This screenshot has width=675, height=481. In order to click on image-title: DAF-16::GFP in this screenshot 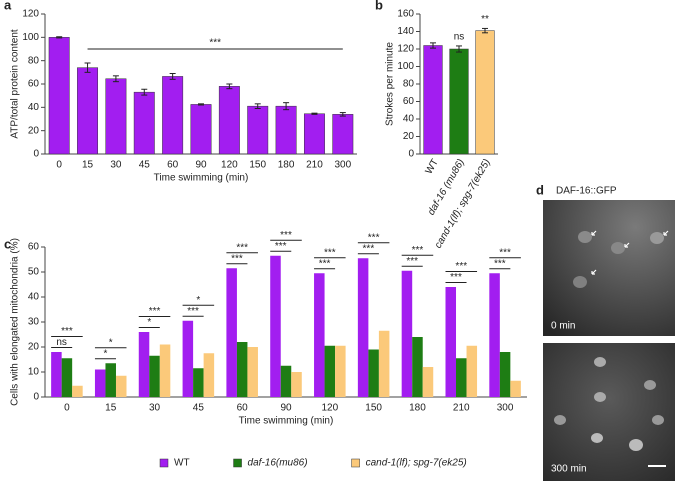, I will do `click(586, 191)`.